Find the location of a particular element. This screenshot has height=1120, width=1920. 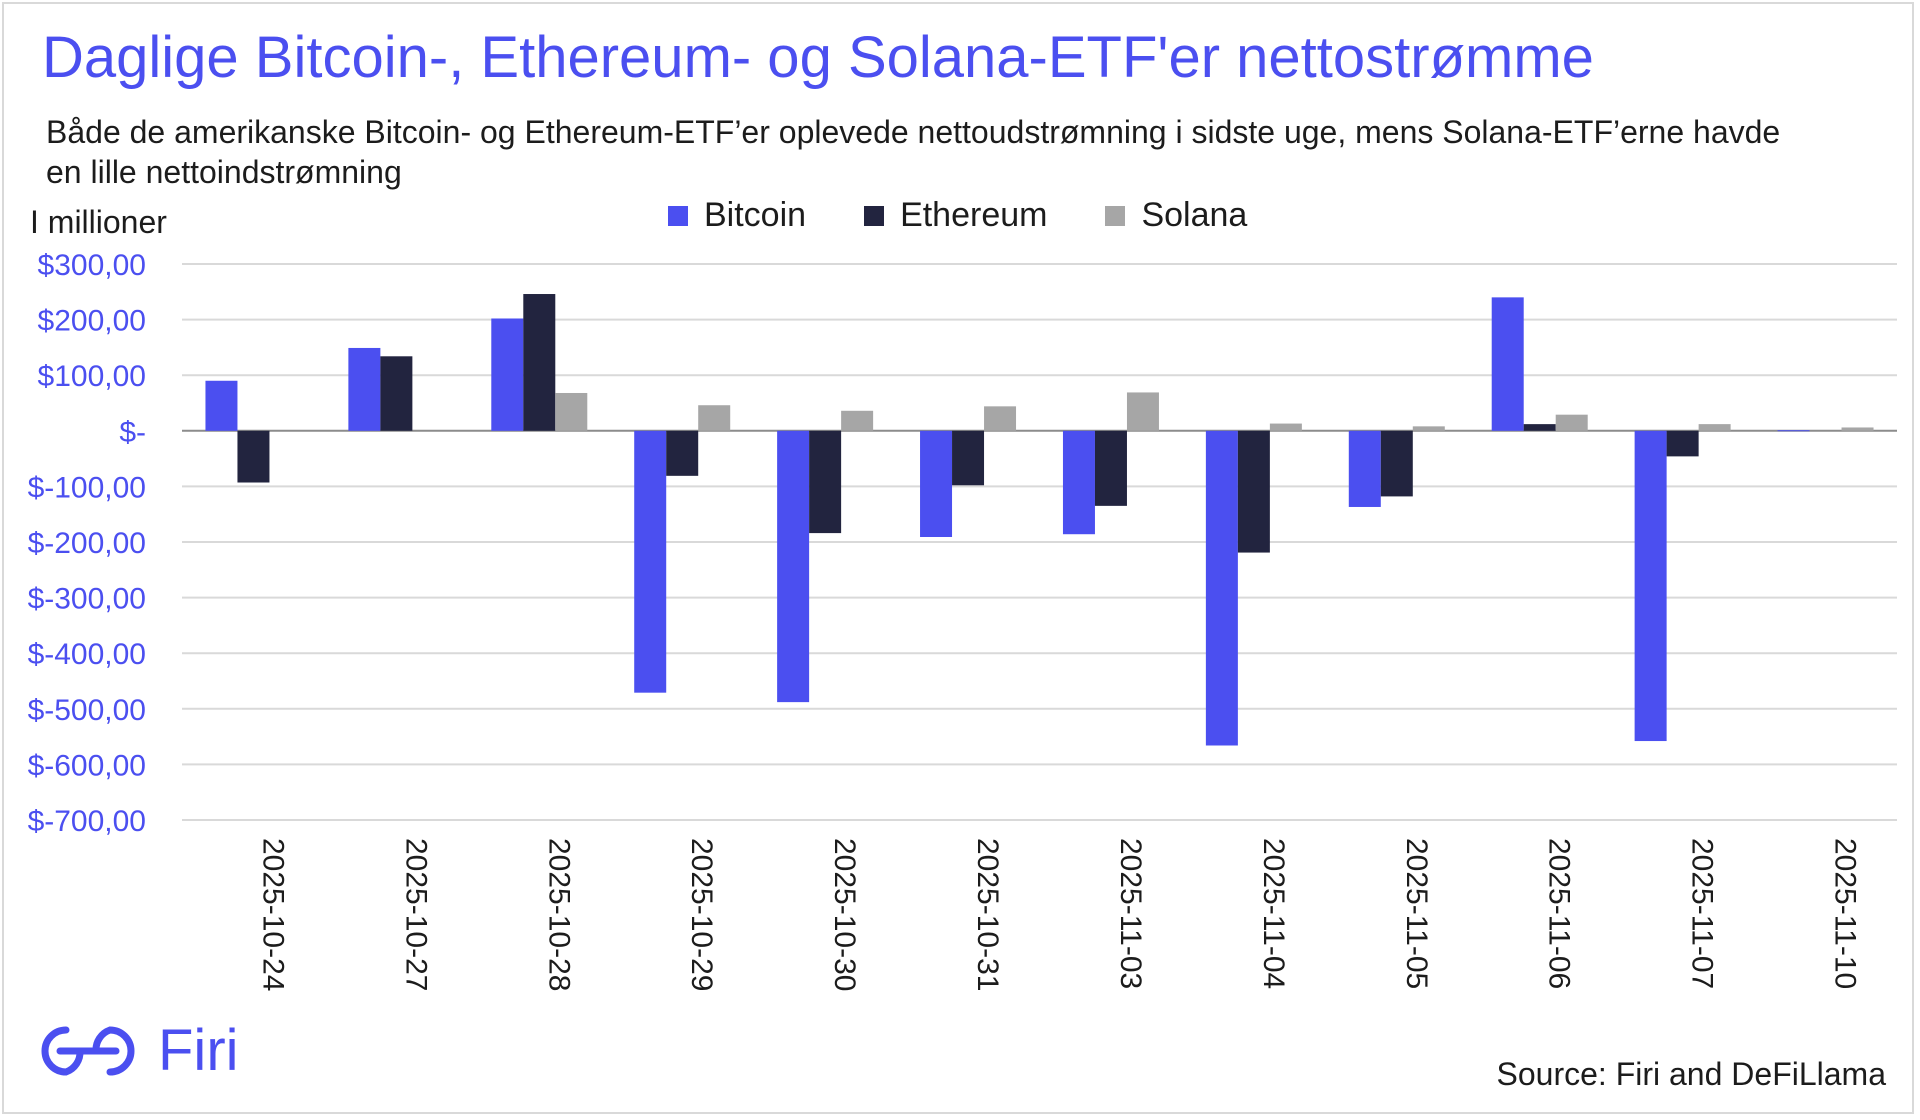

y-tick-label: $200,00 is located at coordinates (92, 321).